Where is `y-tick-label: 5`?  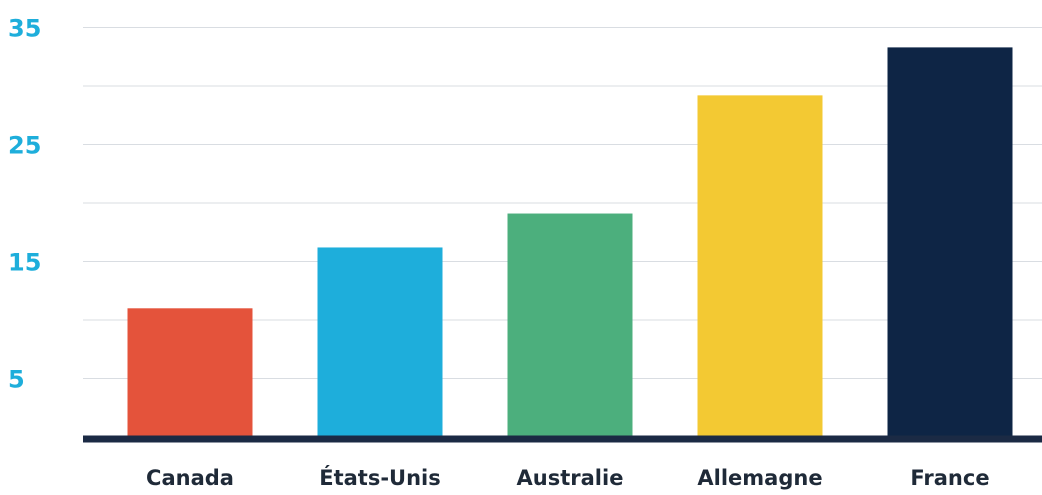
y-tick-label: 5 is located at coordinates (16, 380).